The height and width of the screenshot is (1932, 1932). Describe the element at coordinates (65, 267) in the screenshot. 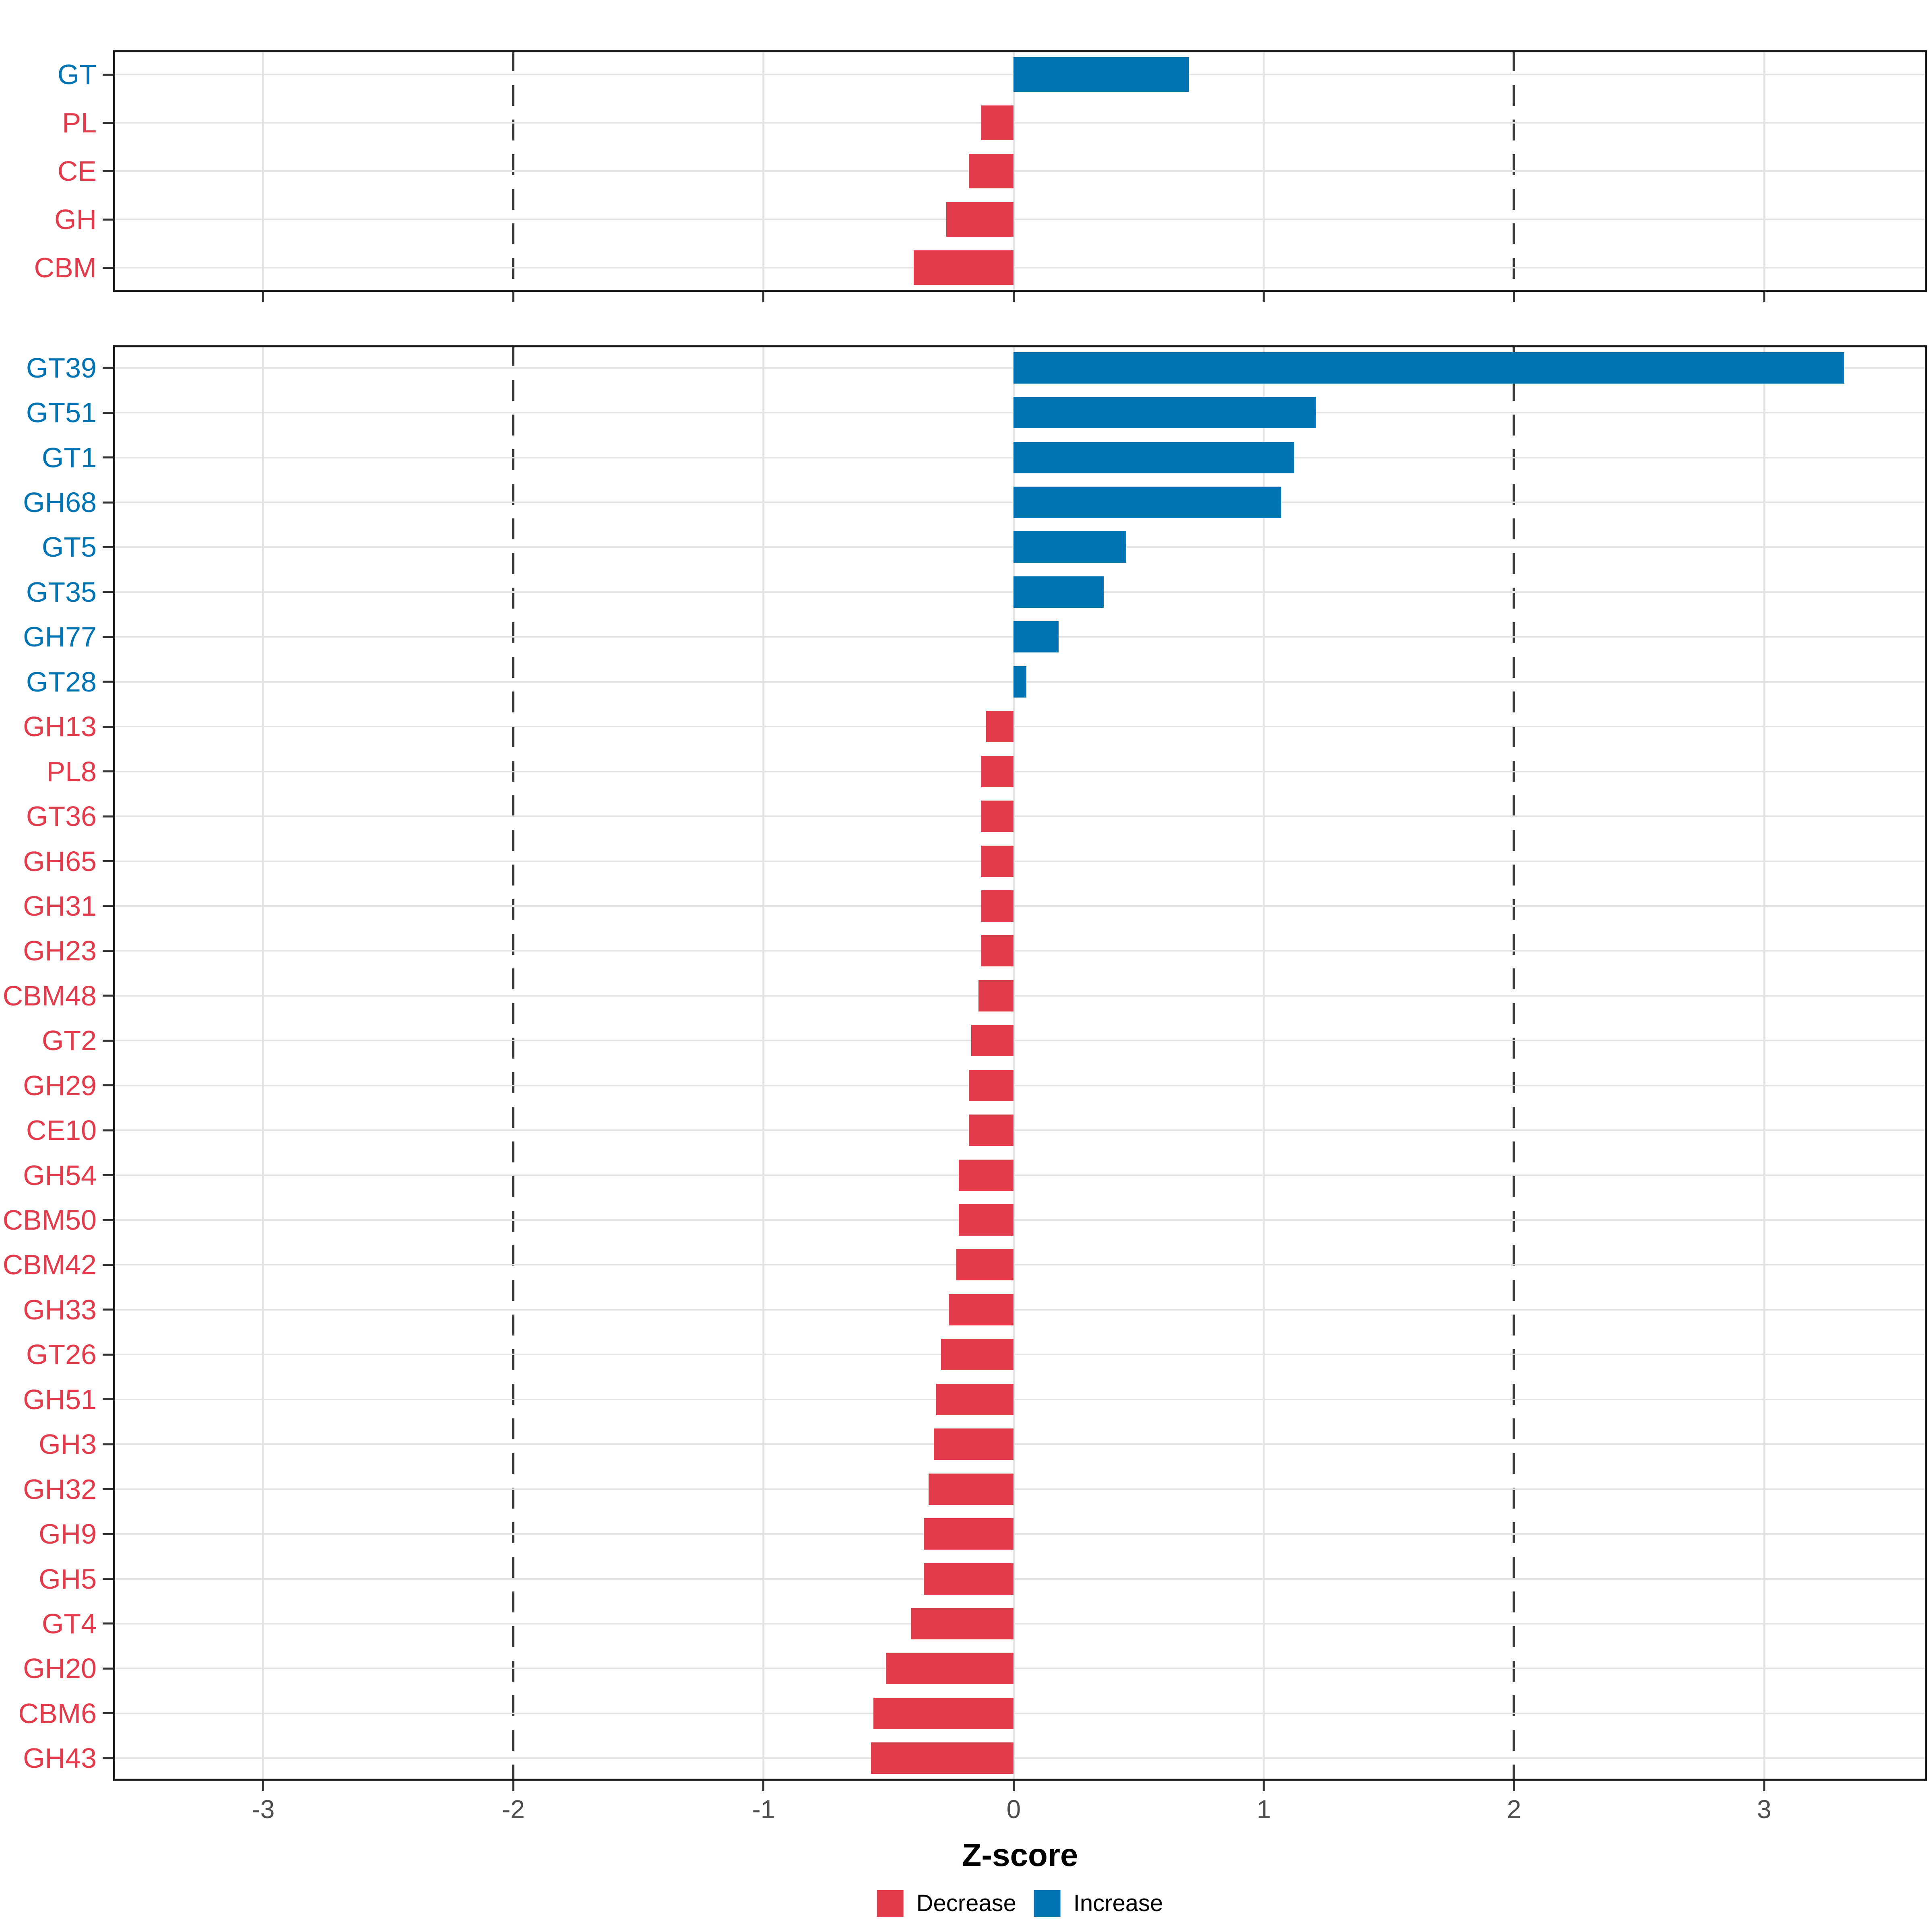

I see `y-axis-label-CBM: CBM` at that location.